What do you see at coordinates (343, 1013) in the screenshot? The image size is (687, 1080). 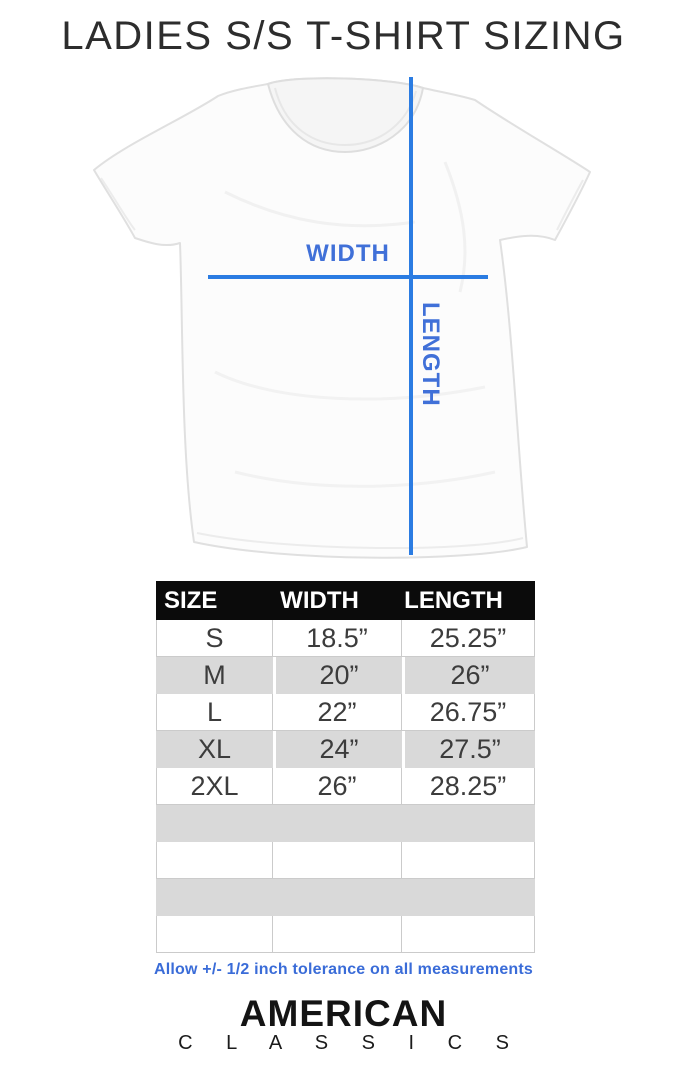 I see `brand-name: AMERICAN` at bounding box center [343, 1013].